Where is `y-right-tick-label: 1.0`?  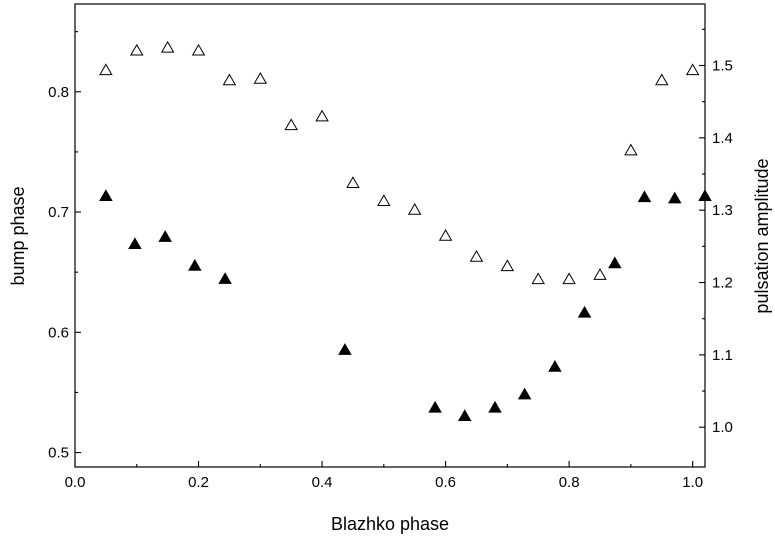 y-right-tick-label: 1.0 is located at coordinates (722, 427).